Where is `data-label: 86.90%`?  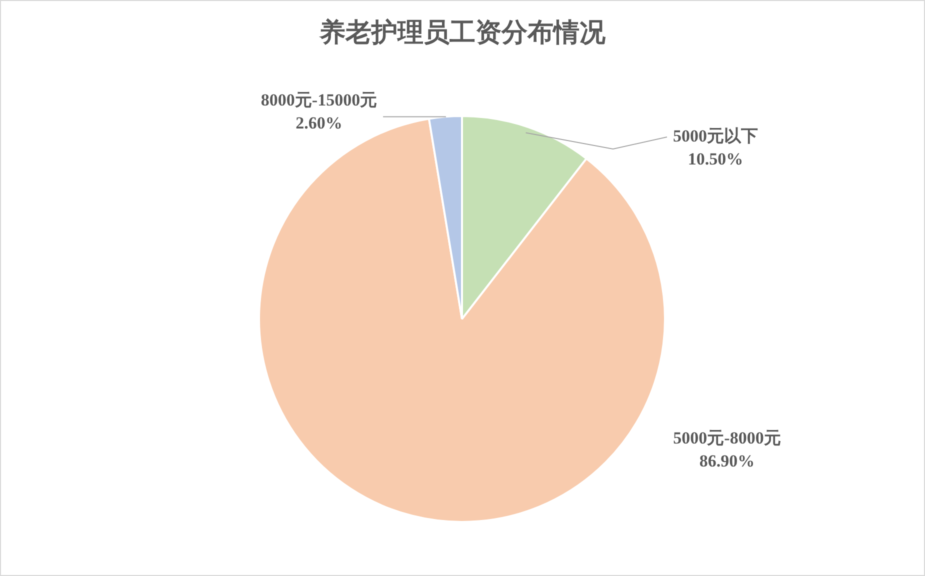 data-label: 86.90% is located at coordinates (727, 460).